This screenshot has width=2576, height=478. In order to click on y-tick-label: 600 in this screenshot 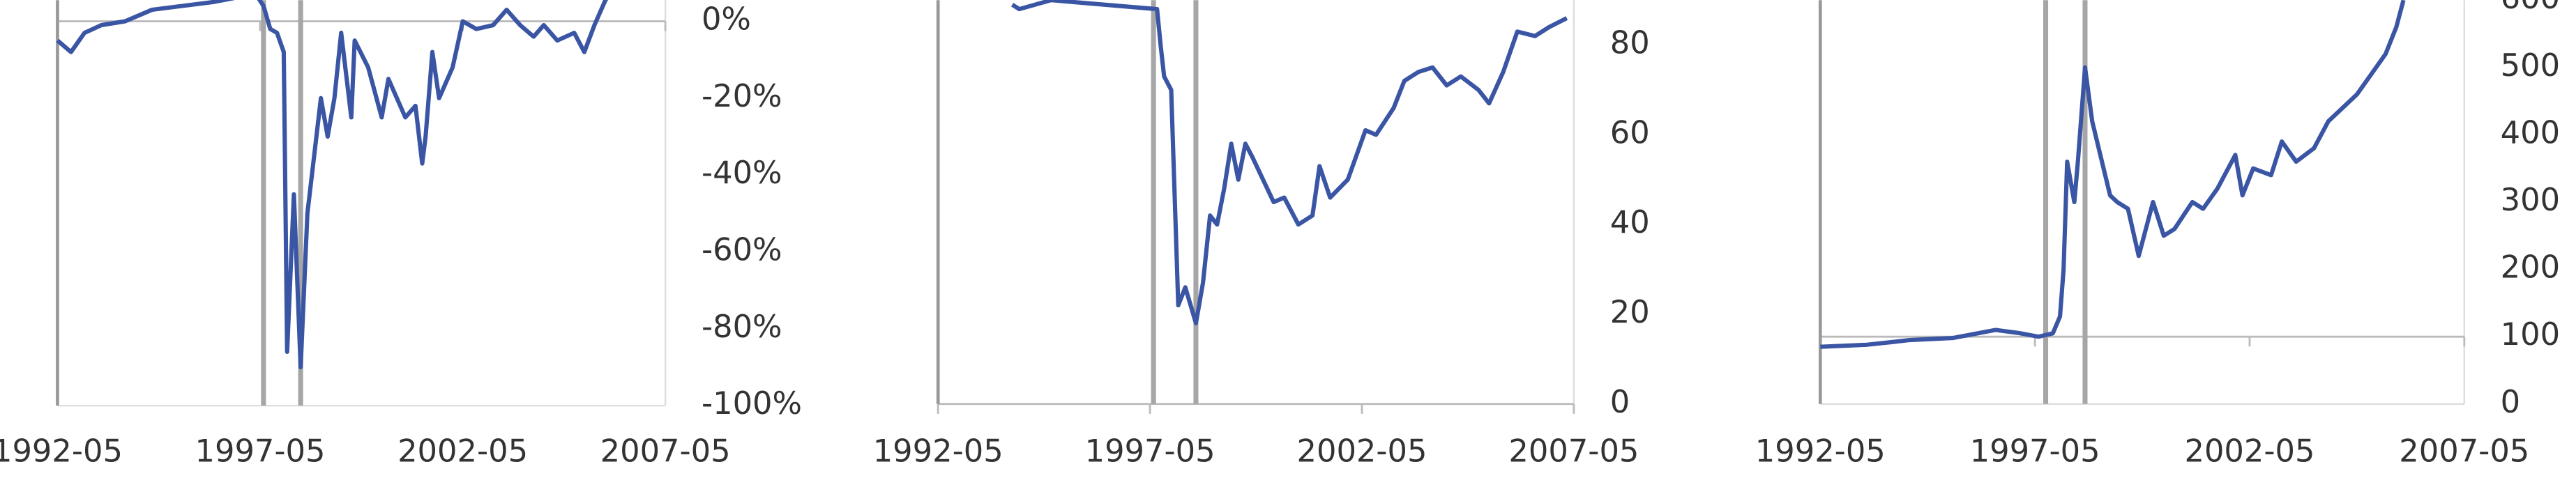, I will do `click(2530, 8)`.